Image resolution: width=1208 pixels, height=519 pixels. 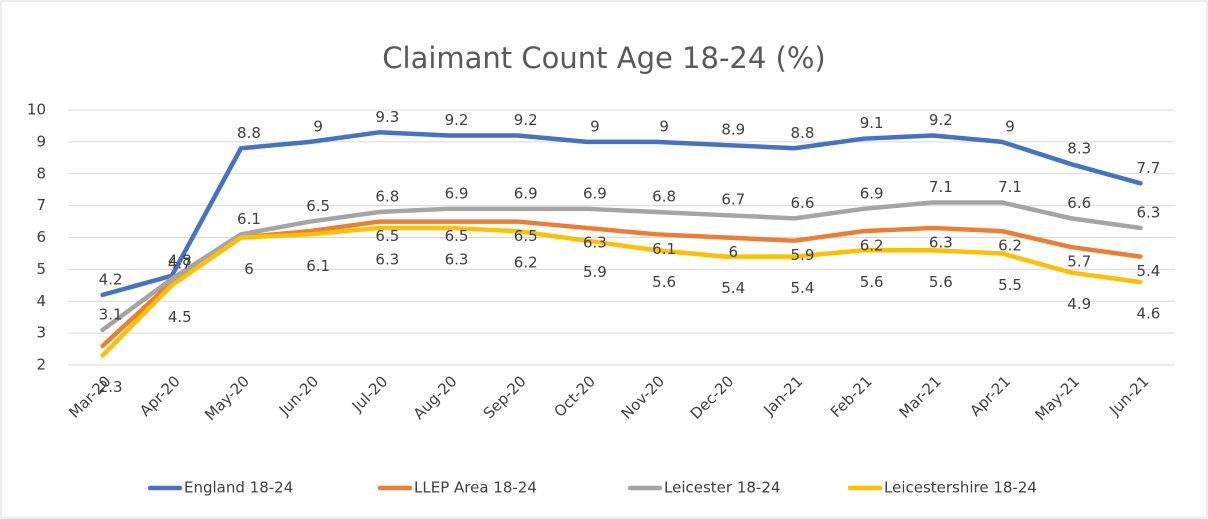 What do you see at coordinates (111, 314) in the screenshot?
I see `data-label: 3.1` at bounding box center [111, 314].